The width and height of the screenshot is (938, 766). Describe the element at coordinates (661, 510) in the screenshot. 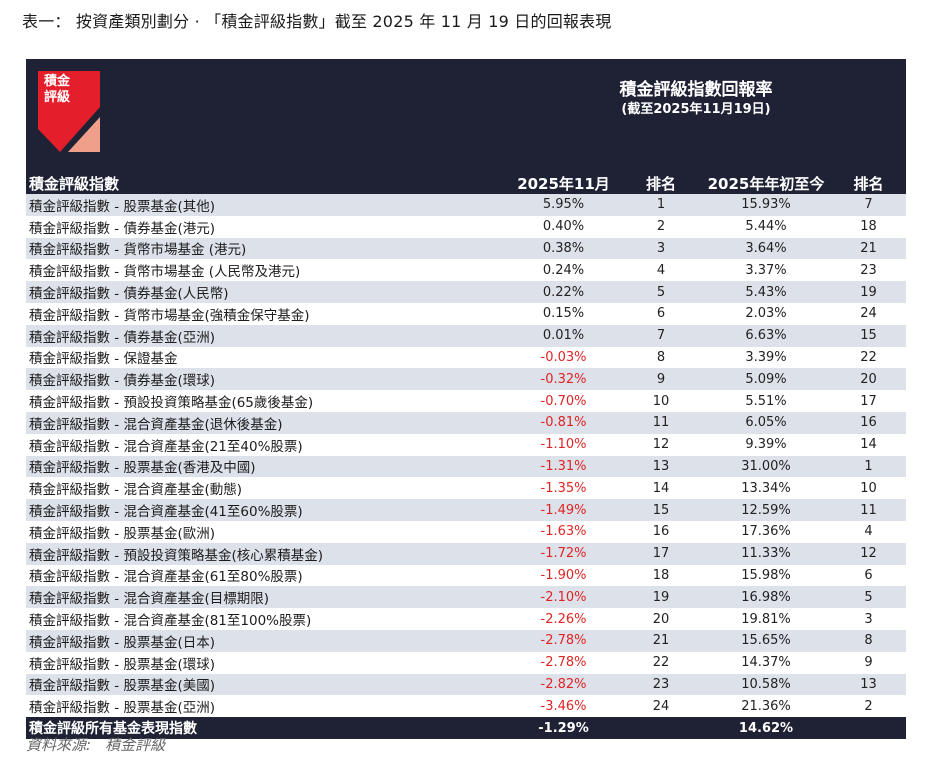

I see `row-month-rank: 15` at that location.